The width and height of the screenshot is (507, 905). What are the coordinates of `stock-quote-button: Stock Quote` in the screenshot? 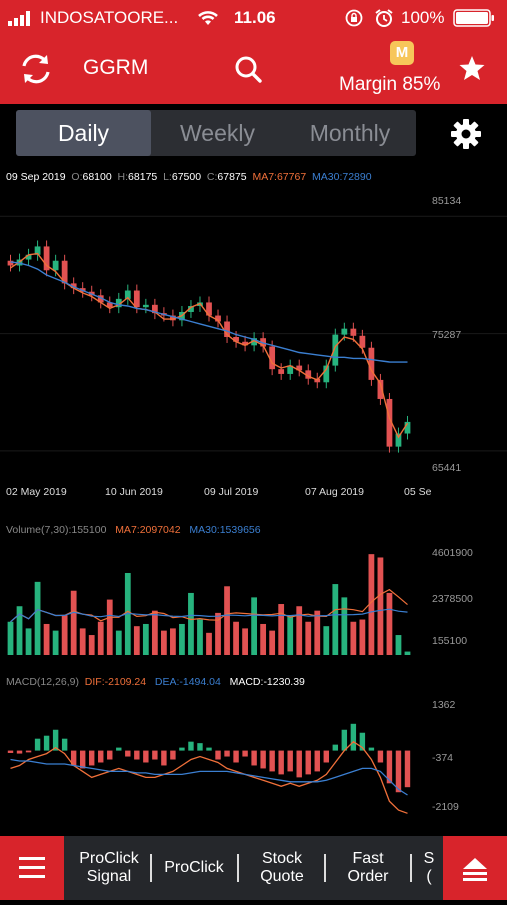 It's located at (282, 868).